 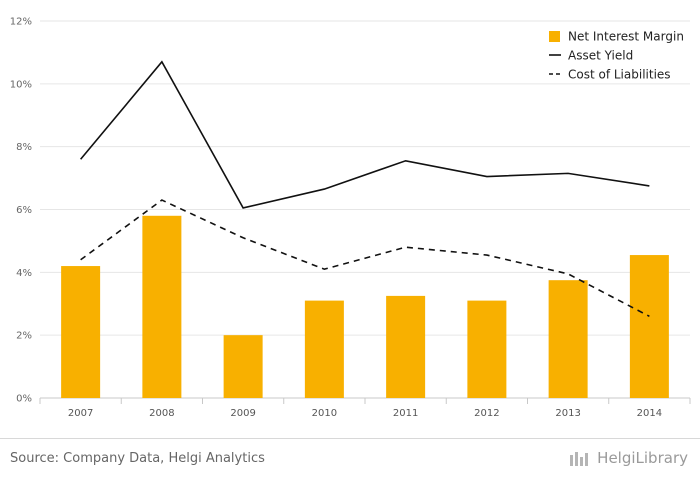 I want to click on y-tick-label: 6%, so click(x=24, y=210).